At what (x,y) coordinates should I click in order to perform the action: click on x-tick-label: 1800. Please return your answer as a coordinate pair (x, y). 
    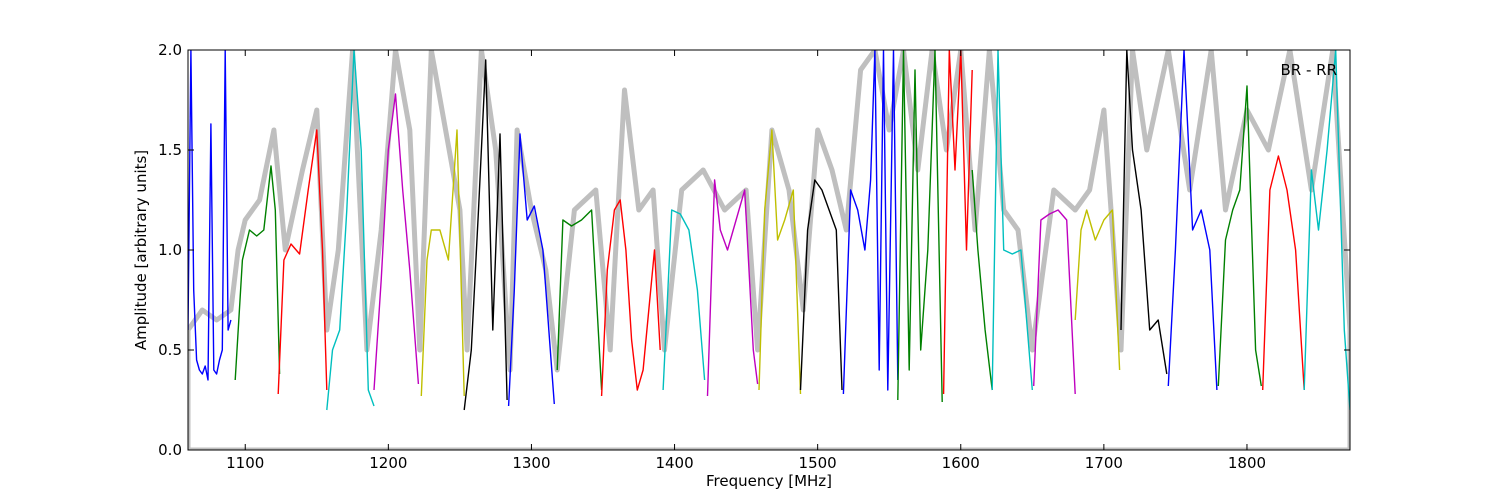
    Looking at the image, I should click on (1247, 463).